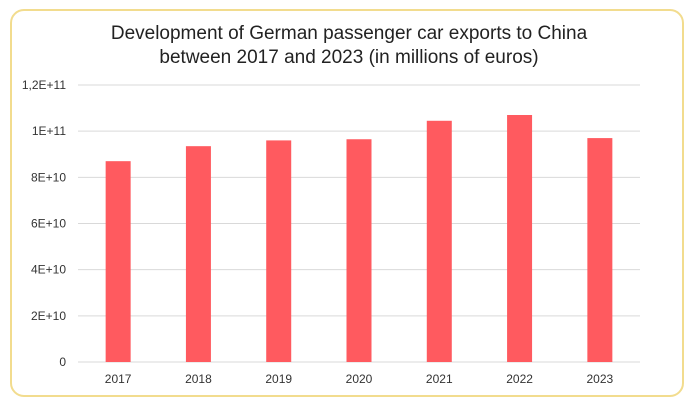  Describe the element at coordinates (49, 131) in the screenshot. I see `y-tick-label: 1E+11` at that location.